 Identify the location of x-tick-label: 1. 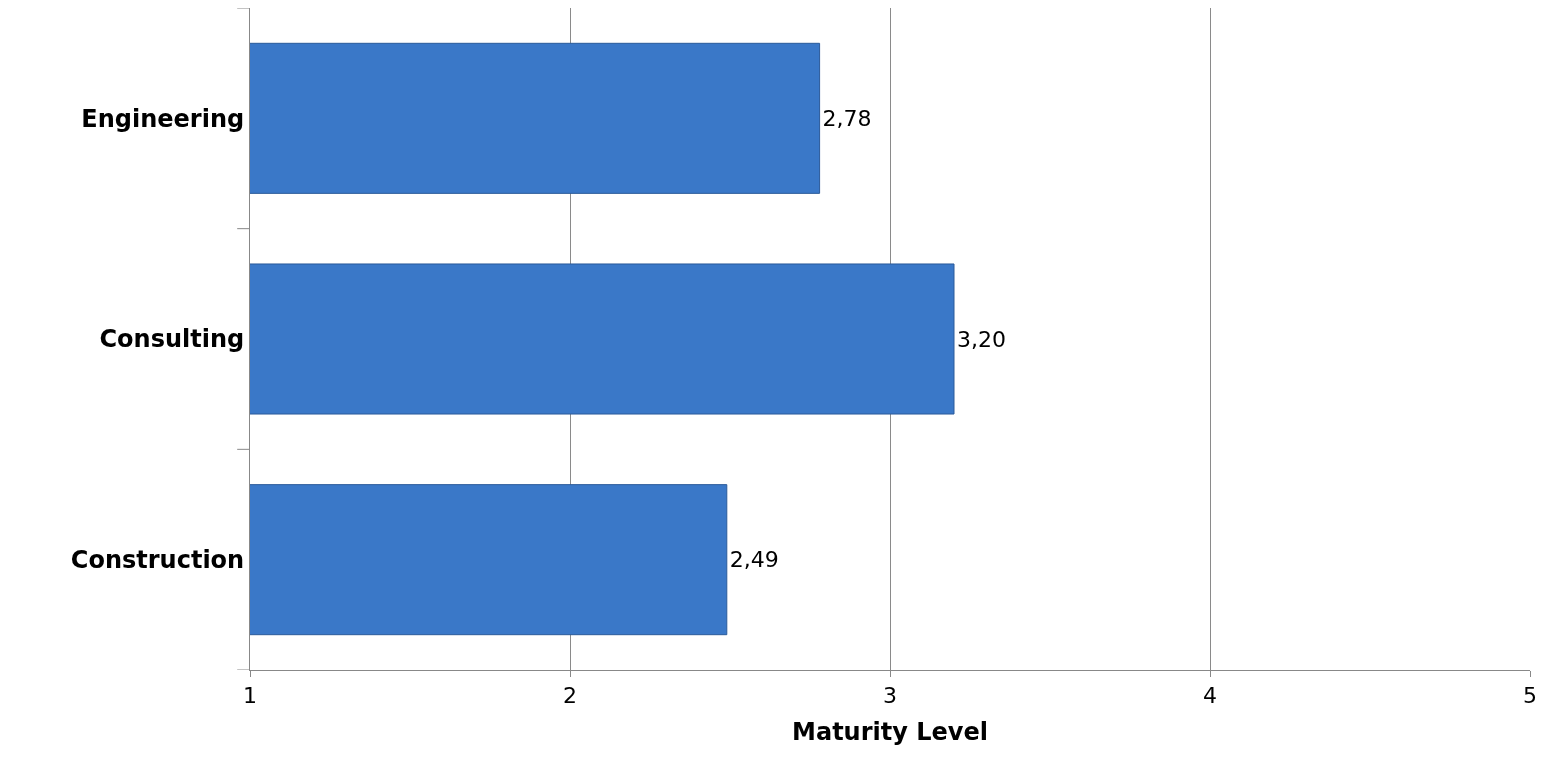
(250, 696).